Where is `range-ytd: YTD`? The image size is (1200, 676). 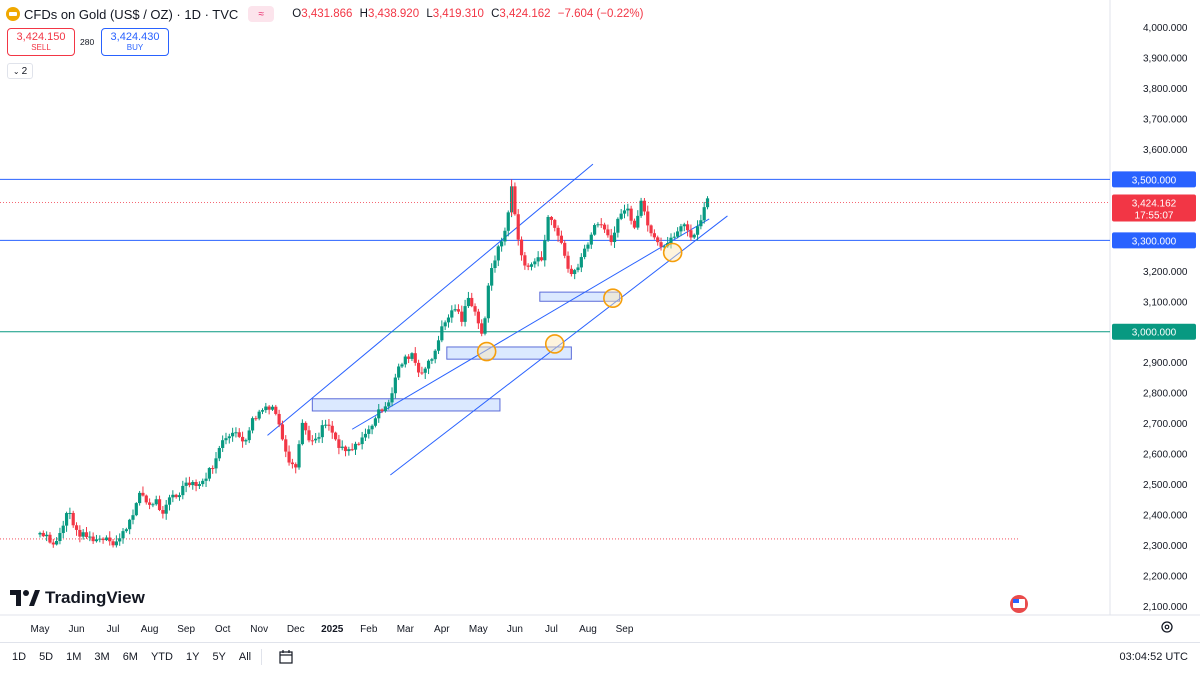
range-ytd: YTD is located at coordinates (161, 657).